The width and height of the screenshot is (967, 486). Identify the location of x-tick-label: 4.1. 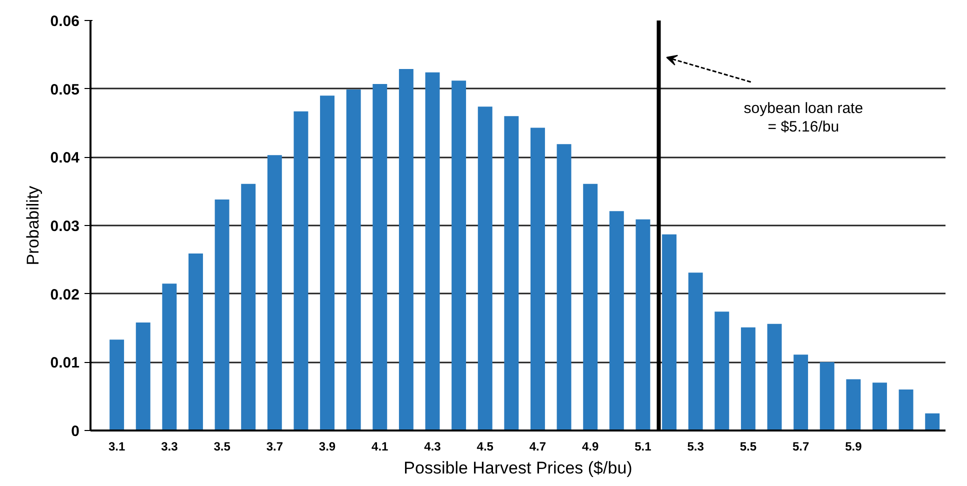
(380, 447).